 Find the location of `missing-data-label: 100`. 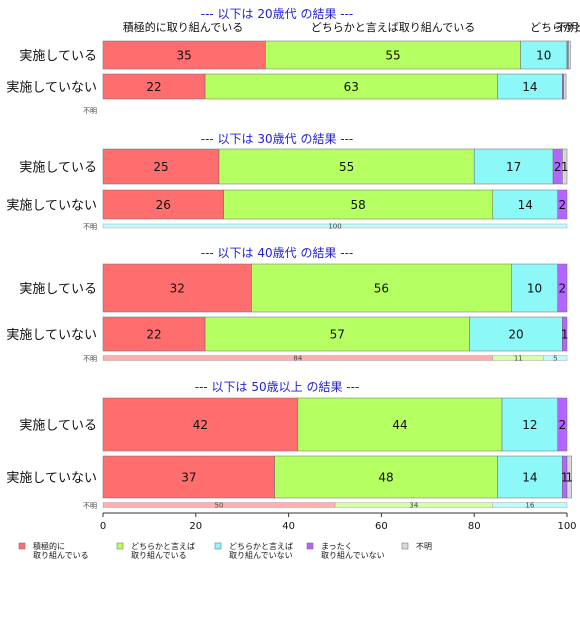

missing-data-label: 100 is located at coordinates (334, 227).